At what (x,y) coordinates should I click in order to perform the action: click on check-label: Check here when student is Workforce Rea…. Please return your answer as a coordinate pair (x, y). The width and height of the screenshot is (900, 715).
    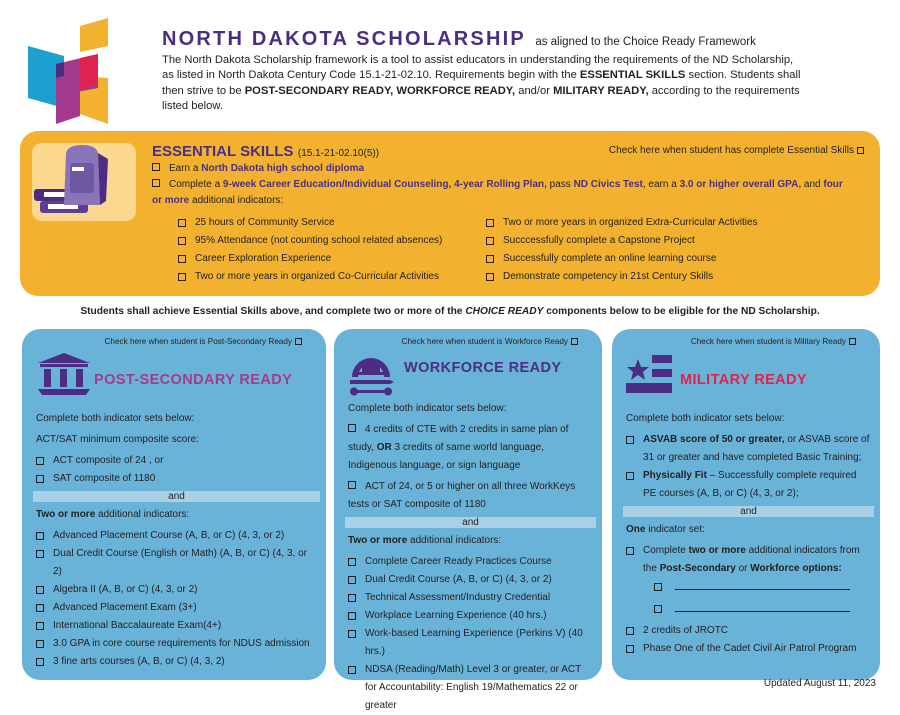
    Looking at the image, I should click on (484, 341).